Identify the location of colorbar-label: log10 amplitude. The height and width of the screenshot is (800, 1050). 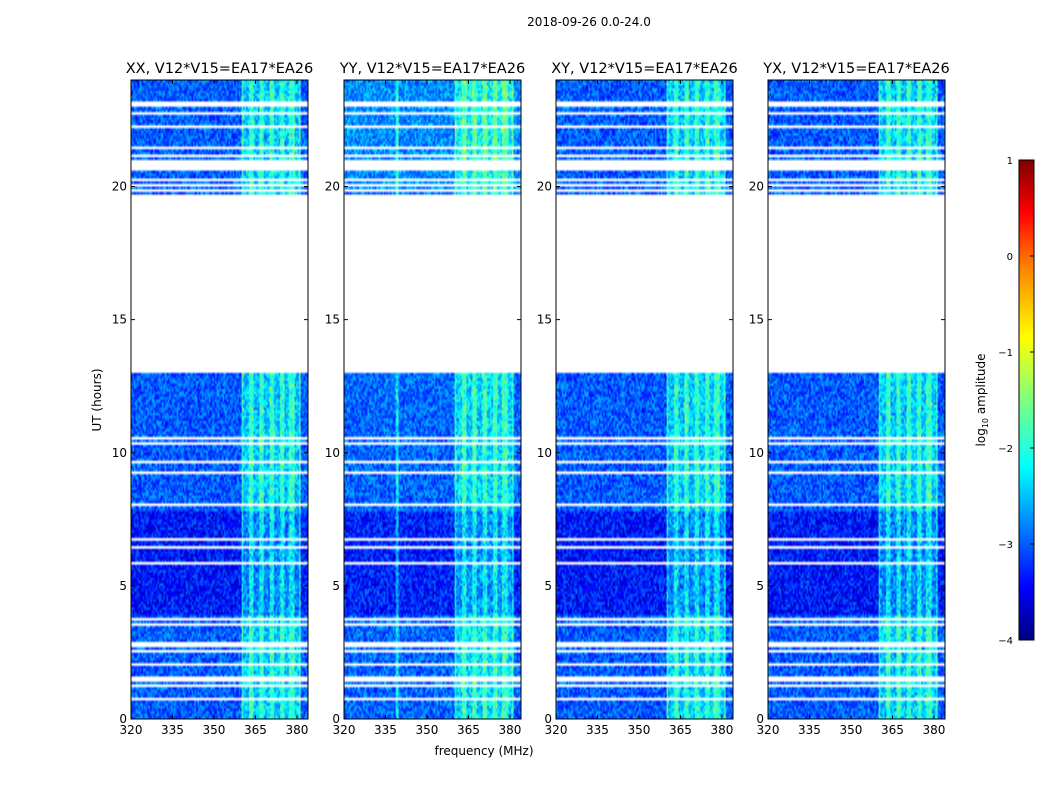
(982, 400).